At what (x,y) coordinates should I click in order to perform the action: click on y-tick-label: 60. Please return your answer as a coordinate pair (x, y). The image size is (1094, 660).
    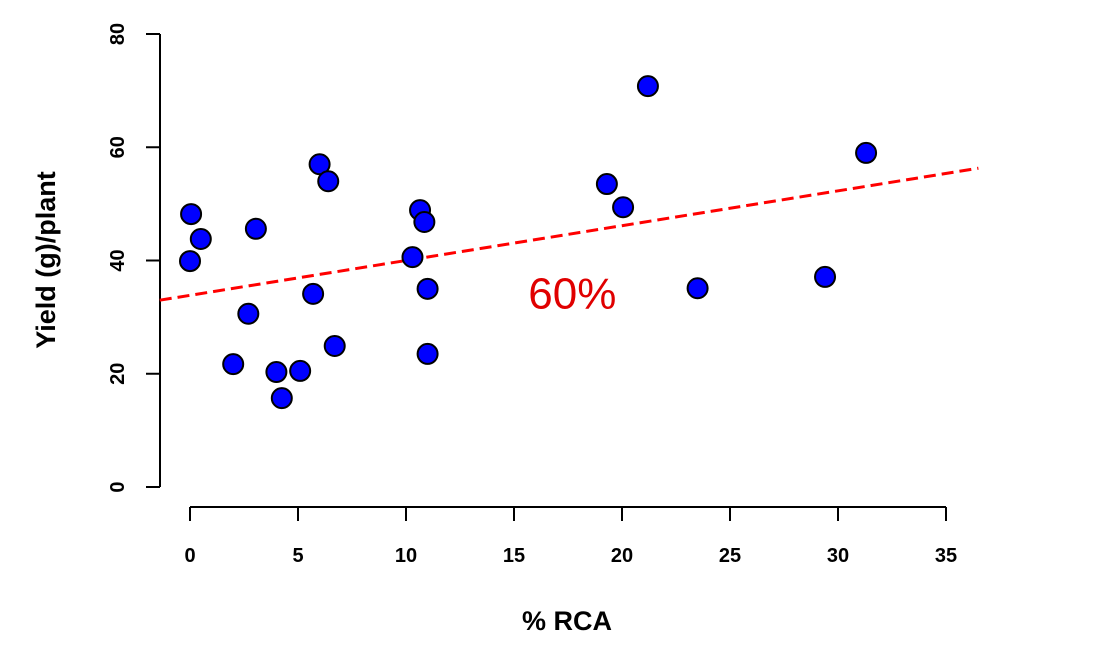
    Looking at the image, I should click on (118, 147).